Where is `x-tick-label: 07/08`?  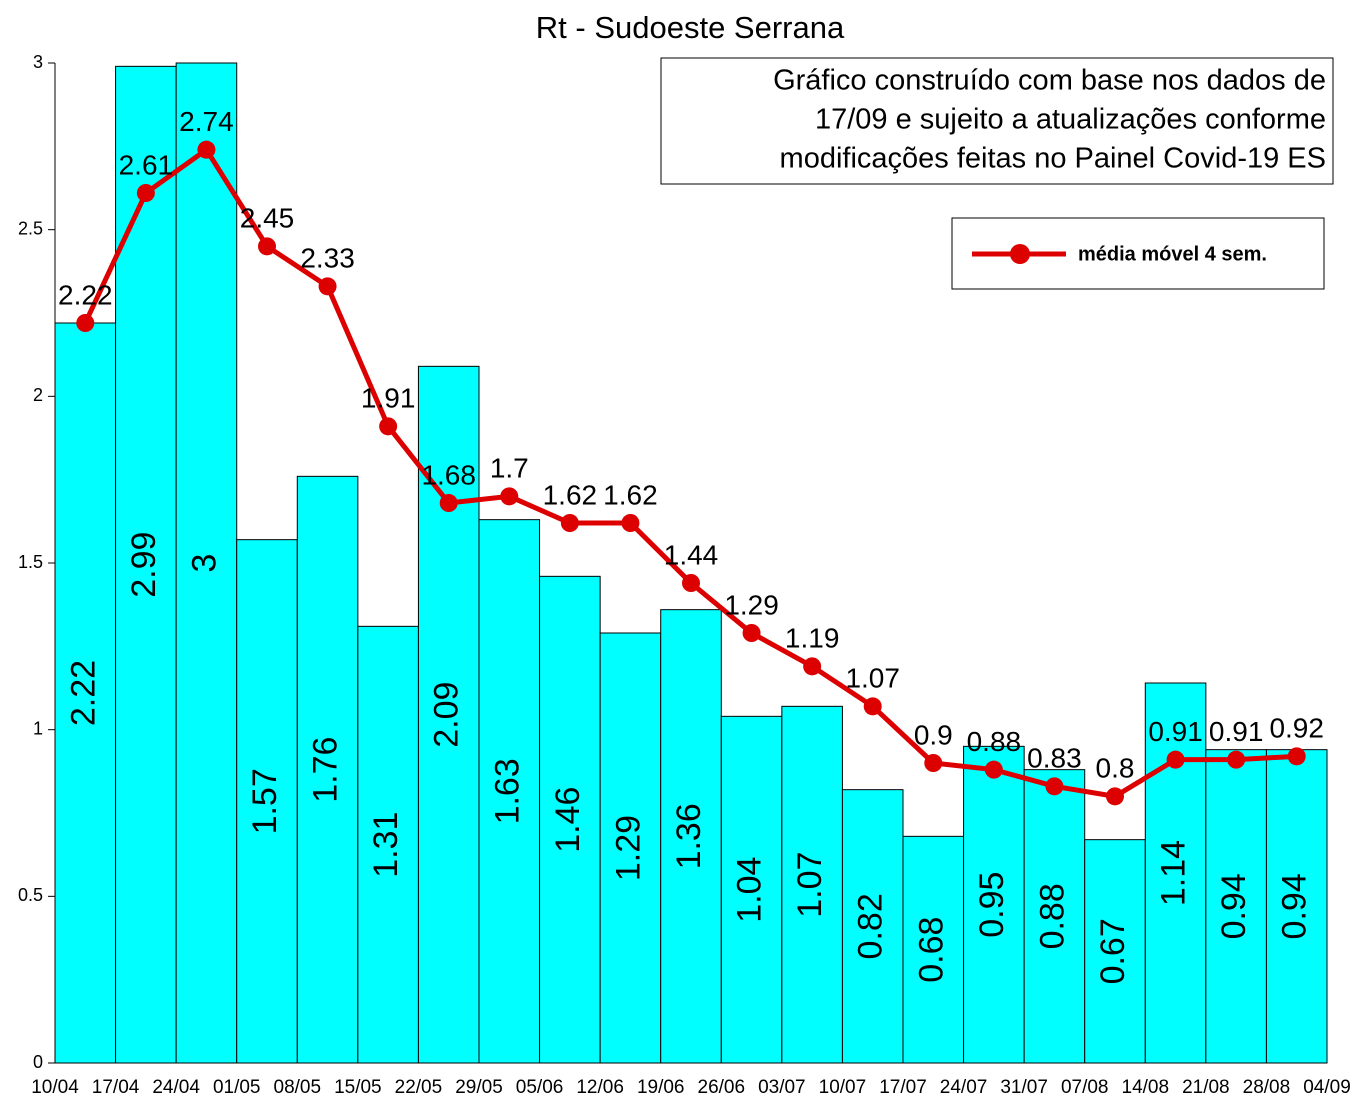
x-tick-label: 07/08 is located at coordinates (1085, 1087).